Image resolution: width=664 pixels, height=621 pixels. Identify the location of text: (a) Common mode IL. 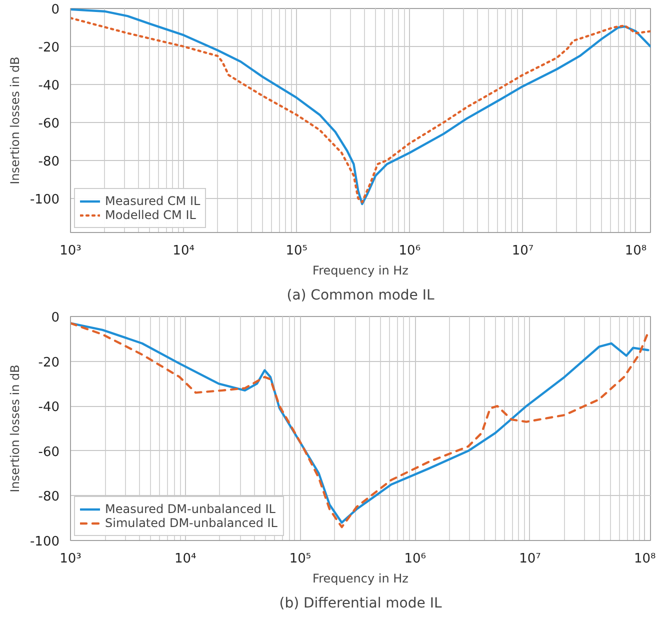
(360, 296).